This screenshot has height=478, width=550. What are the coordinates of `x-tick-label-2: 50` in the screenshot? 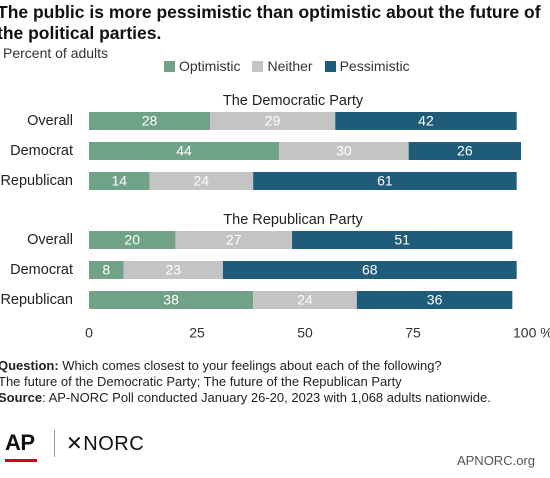 It's located at (305, 333).